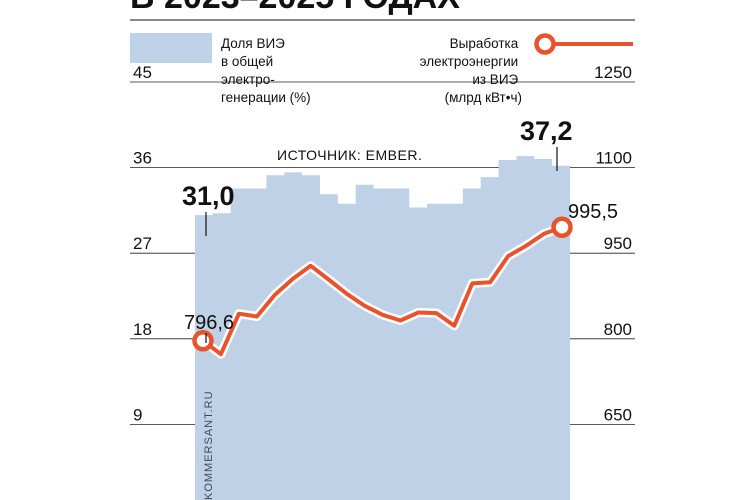  I want to click on legend-share-text: Доля ВИЭ в общей электро- генерации (%), so click(266, 70).